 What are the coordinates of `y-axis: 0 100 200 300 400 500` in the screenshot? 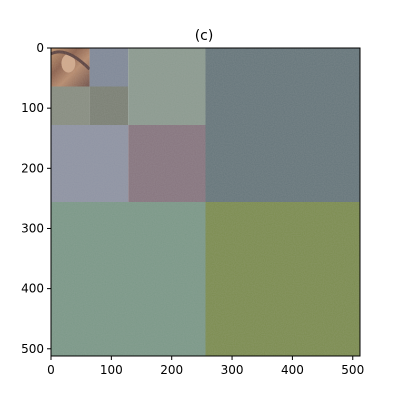 It's located at (36, 198).